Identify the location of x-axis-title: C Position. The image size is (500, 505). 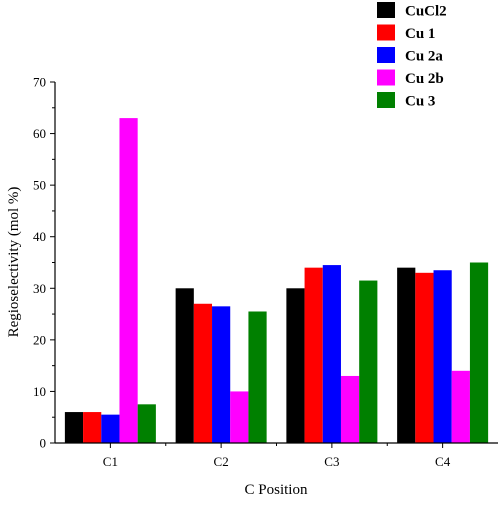
(276, 490).